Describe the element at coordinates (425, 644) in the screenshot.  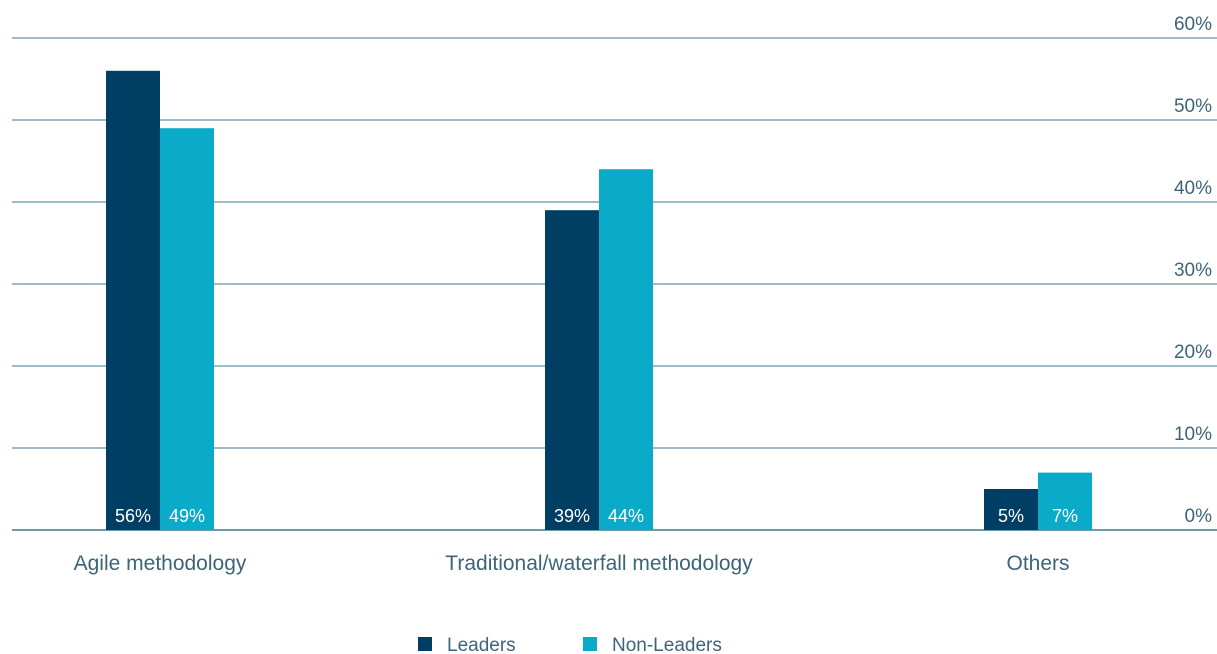
I see `legend-swatch-leaders` at that location.